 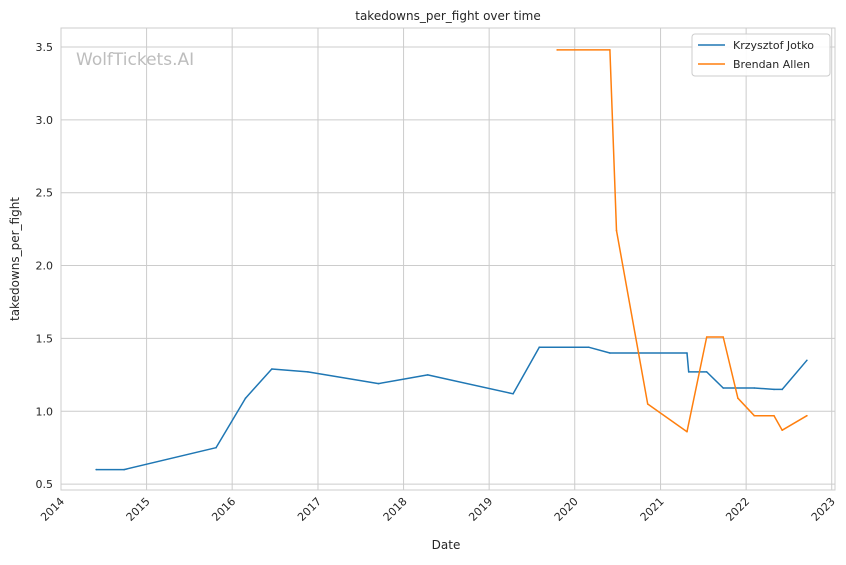 I want to click on x-tick-label: 2022, so click(x=737, y=509).